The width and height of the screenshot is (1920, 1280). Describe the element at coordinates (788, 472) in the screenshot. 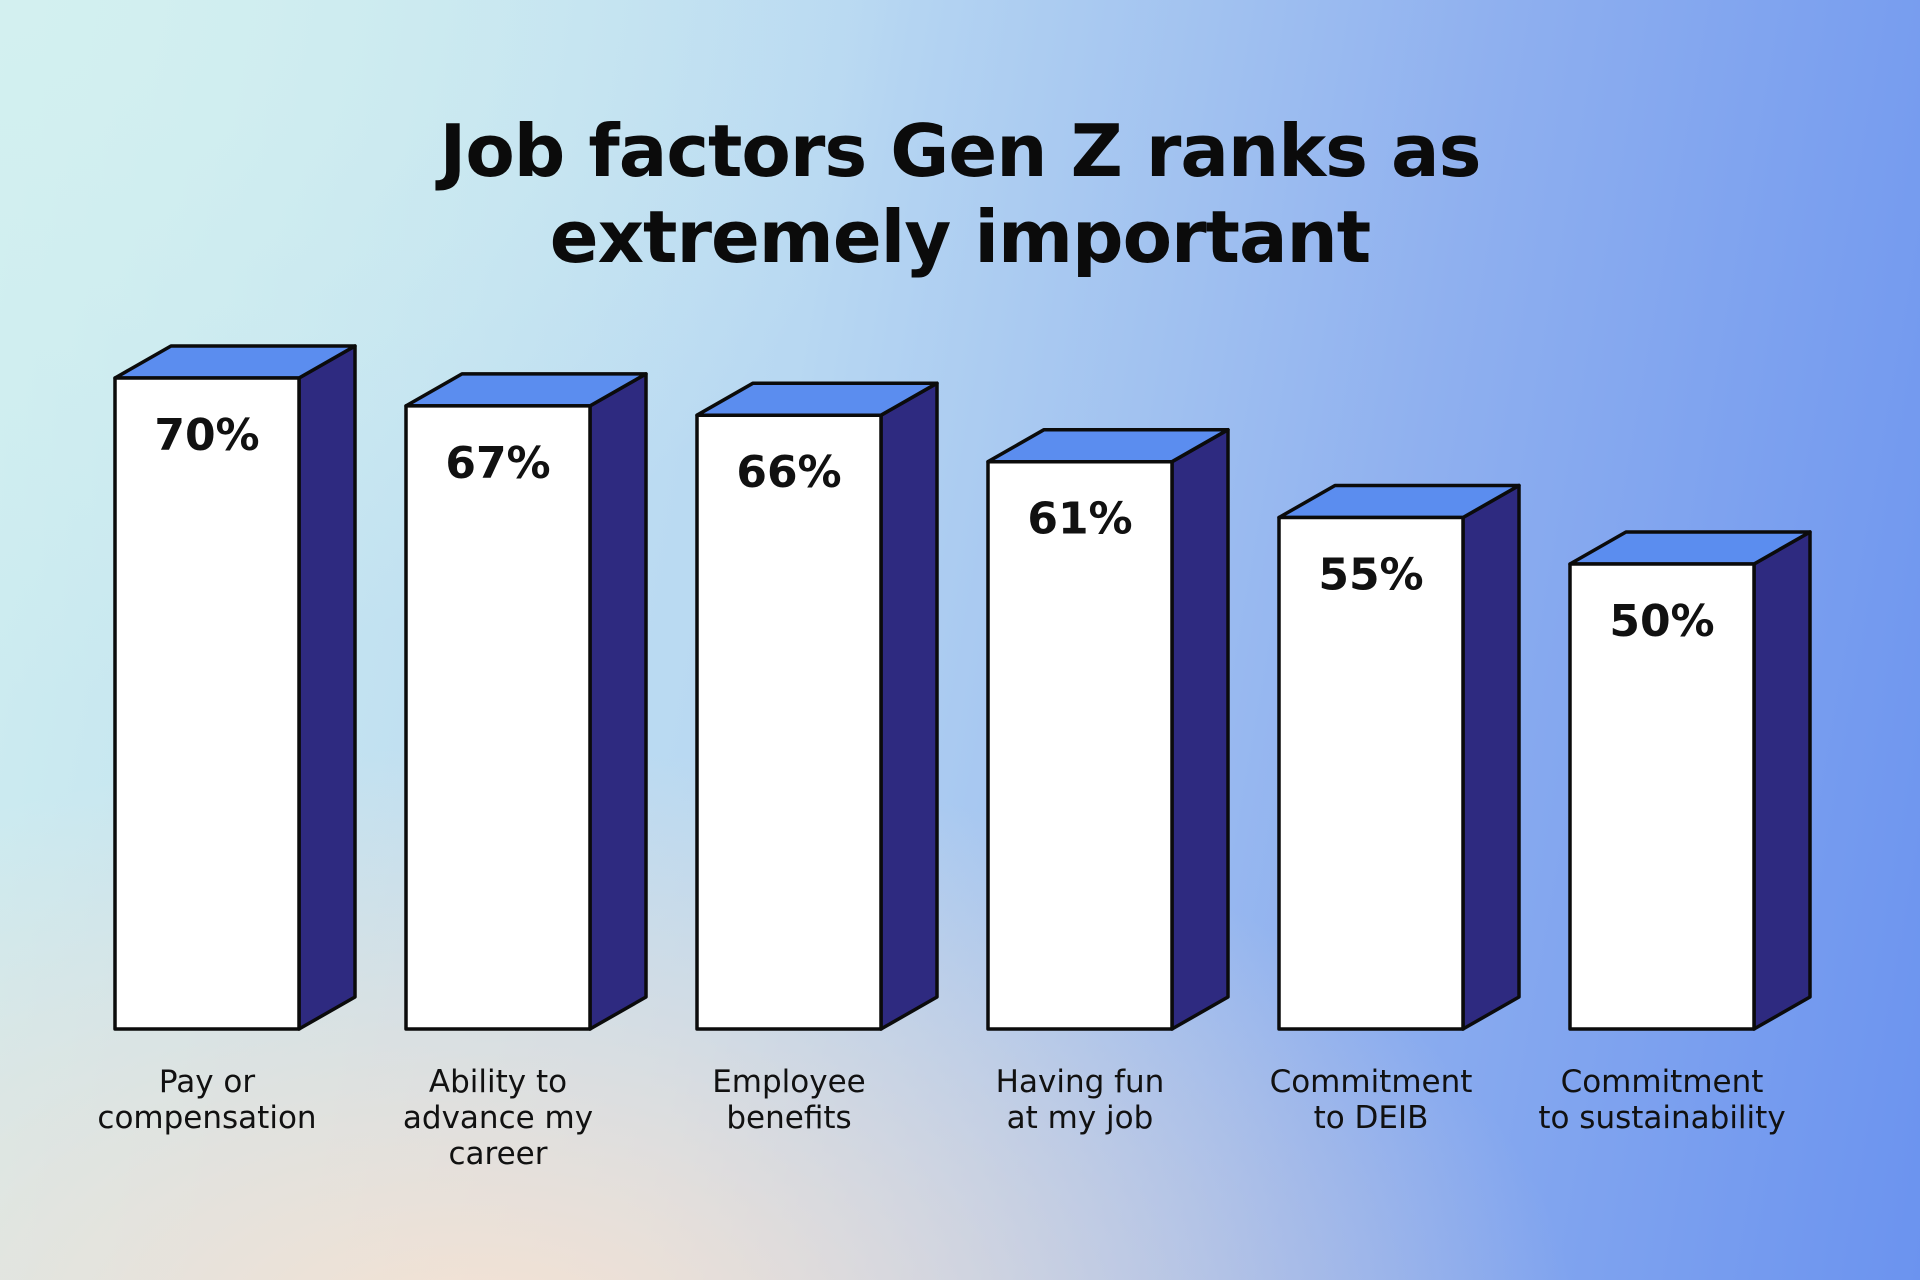

I see `value-label: 66%` at that location.